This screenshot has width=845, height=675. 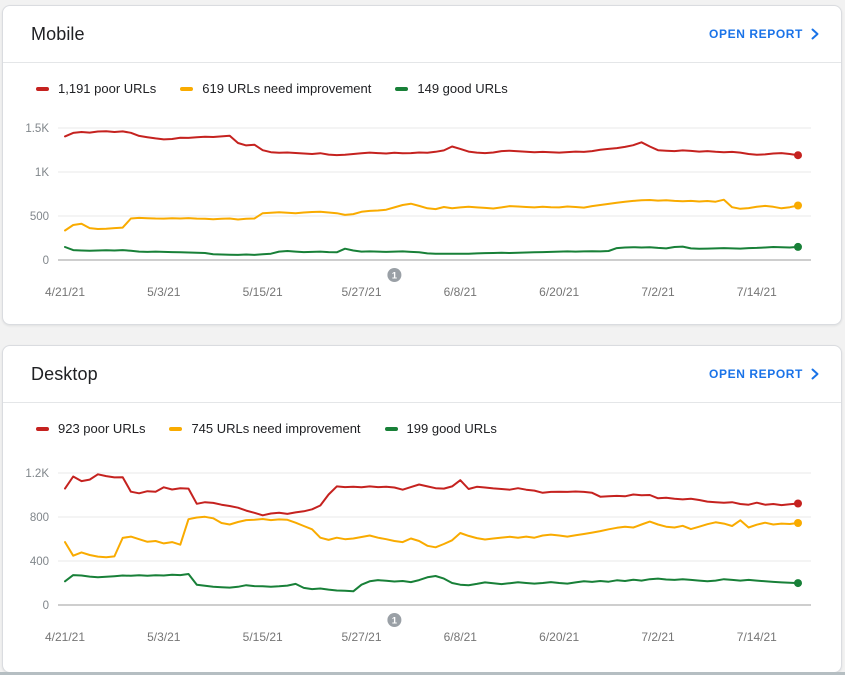 I want to click on mobile-card-header: Mobile OPEN REPORT, so click(x=422, y=34).